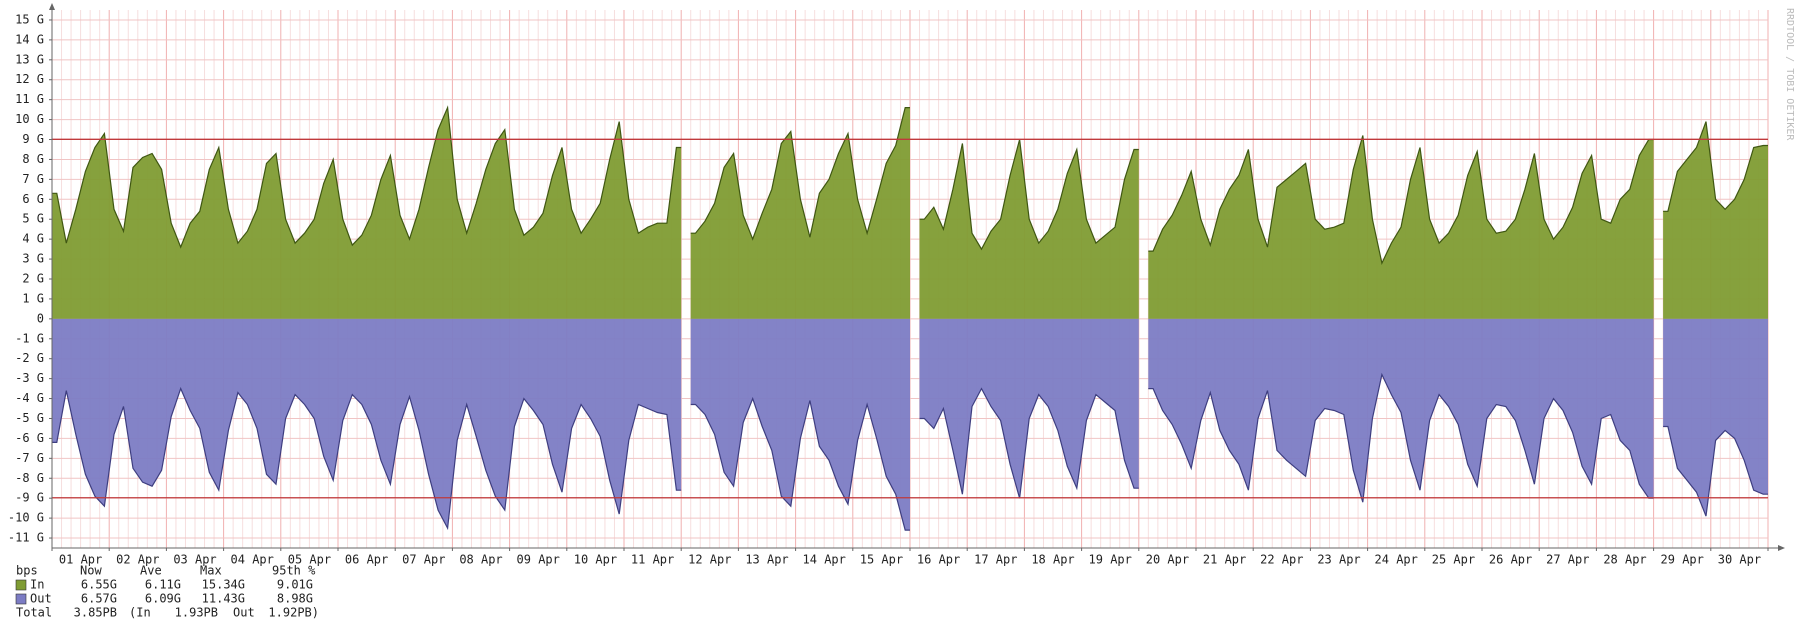  I want to click on y-tick-label: 15 G, so click(29, 19).